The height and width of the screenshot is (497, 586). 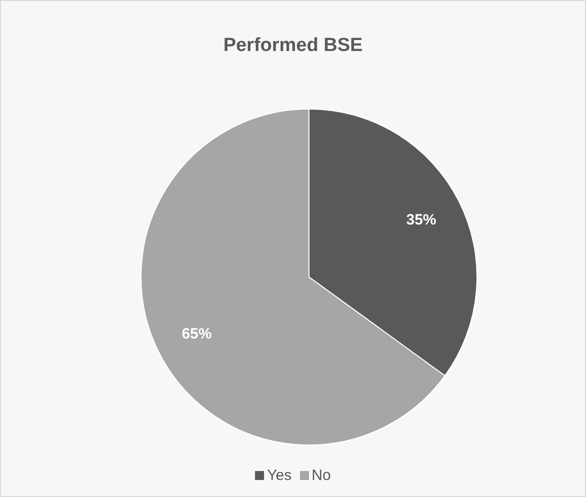 What do you see at coordinates (279, 475) in the screenshot?
I see `legend-label: Yes` at bounding box center [279, 475].